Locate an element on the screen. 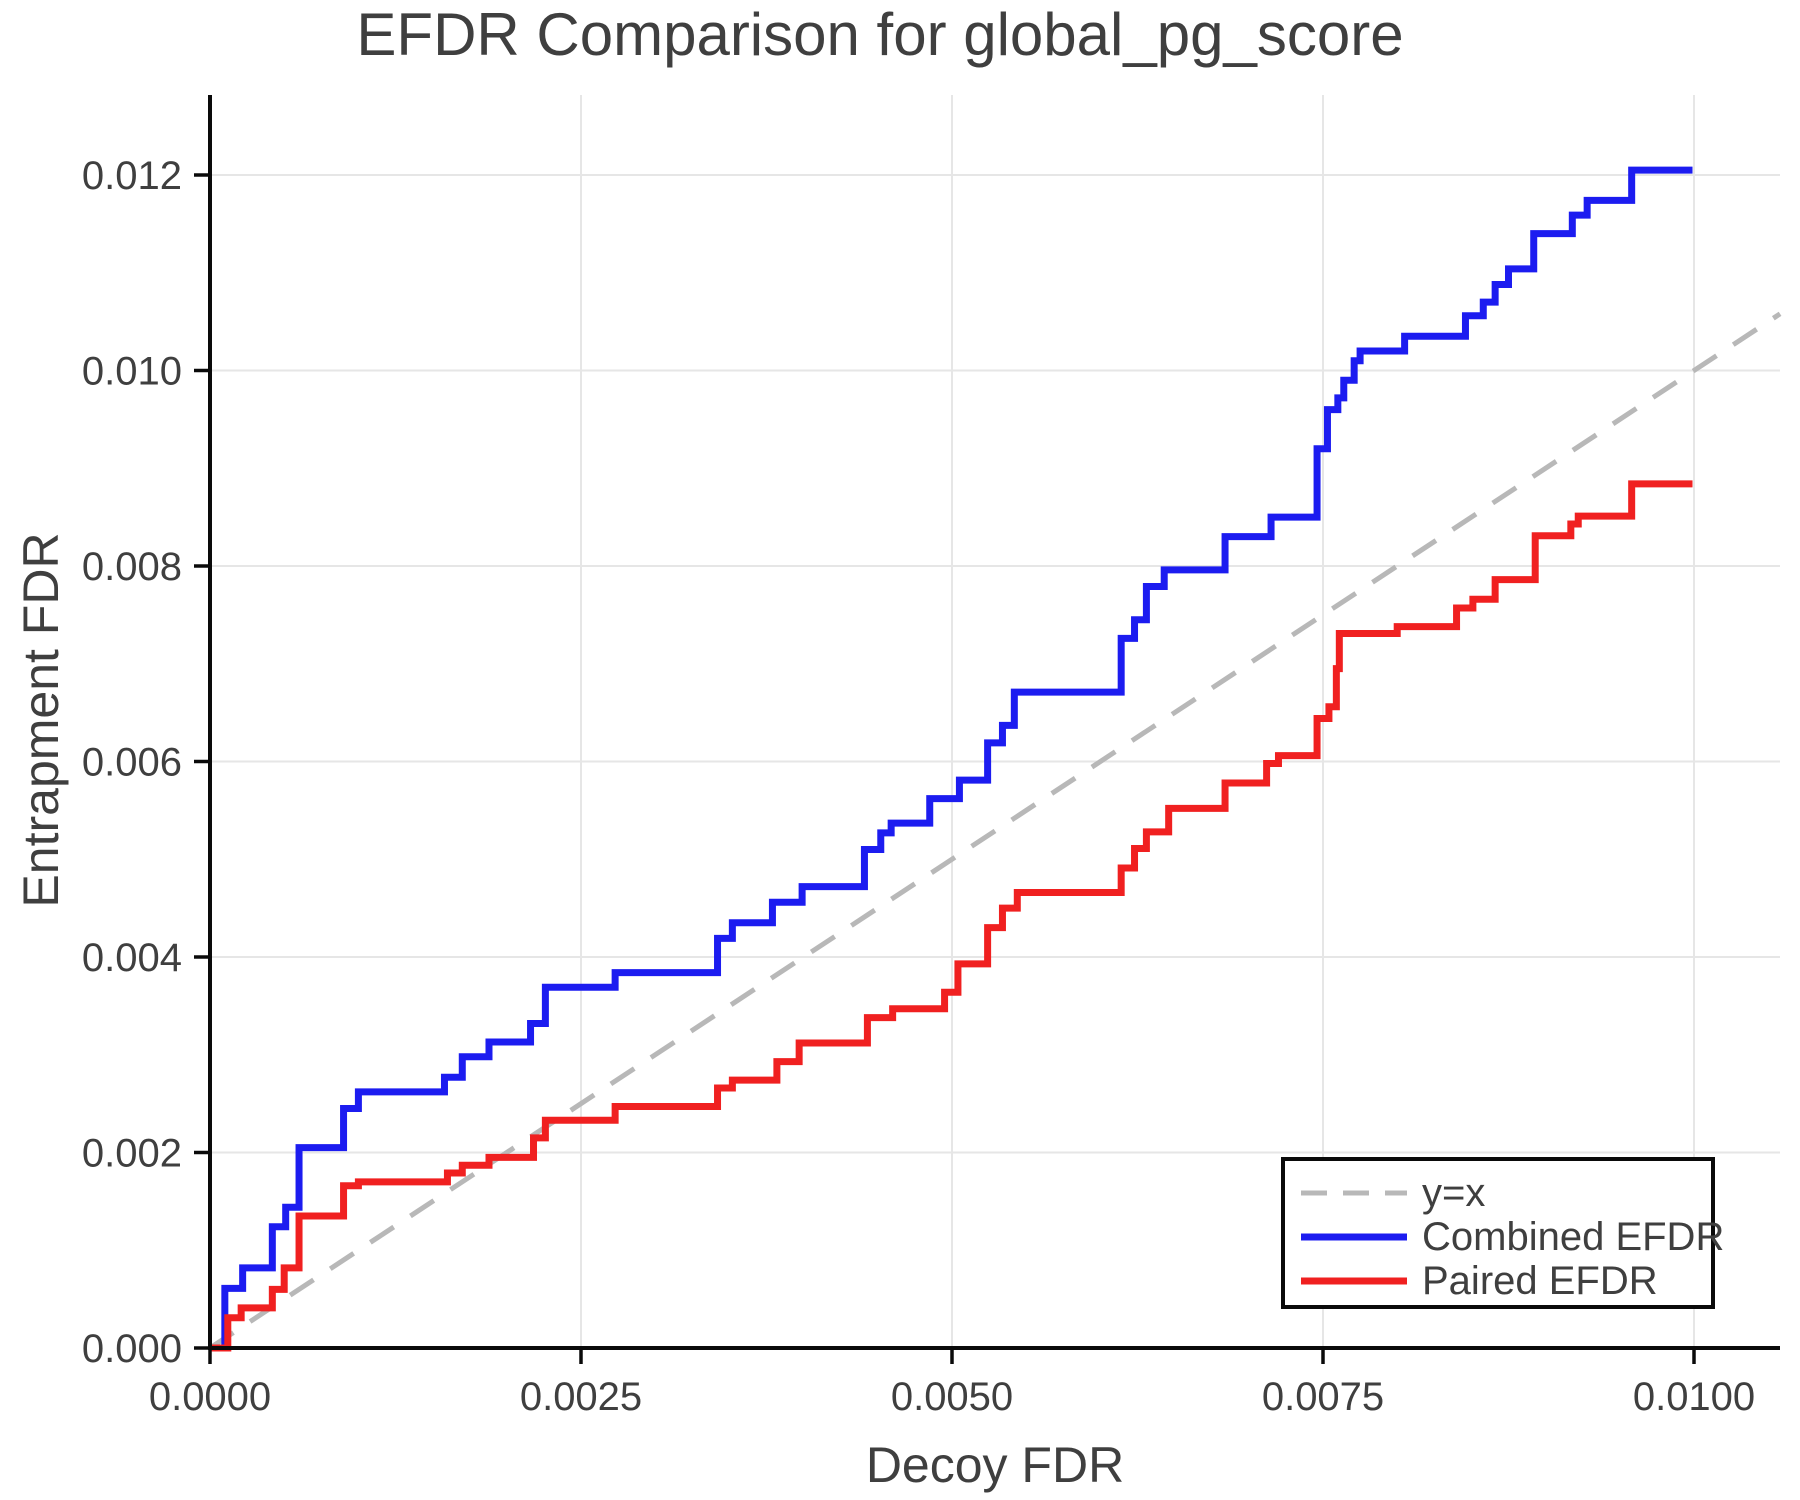 The height and width of the screenshot is (1500, 1800). y-tick-label: 0.000 is located at coordinates (132, 1349).